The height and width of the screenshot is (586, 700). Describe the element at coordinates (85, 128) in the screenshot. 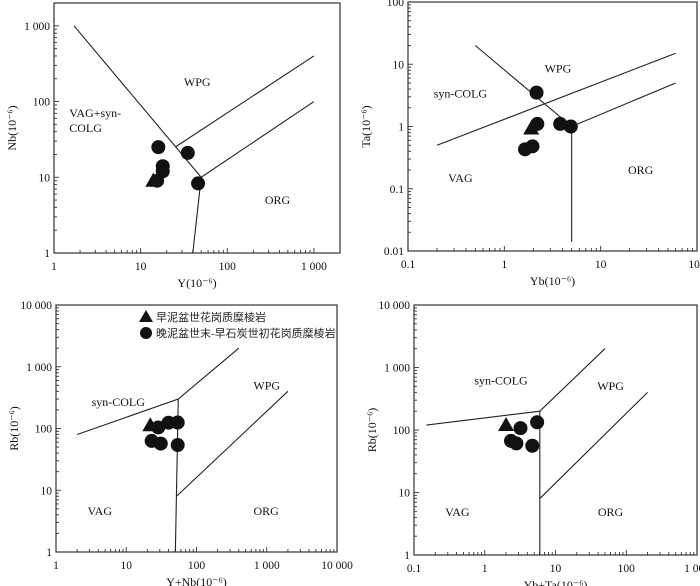

I see `field-label: COLG` at that location.